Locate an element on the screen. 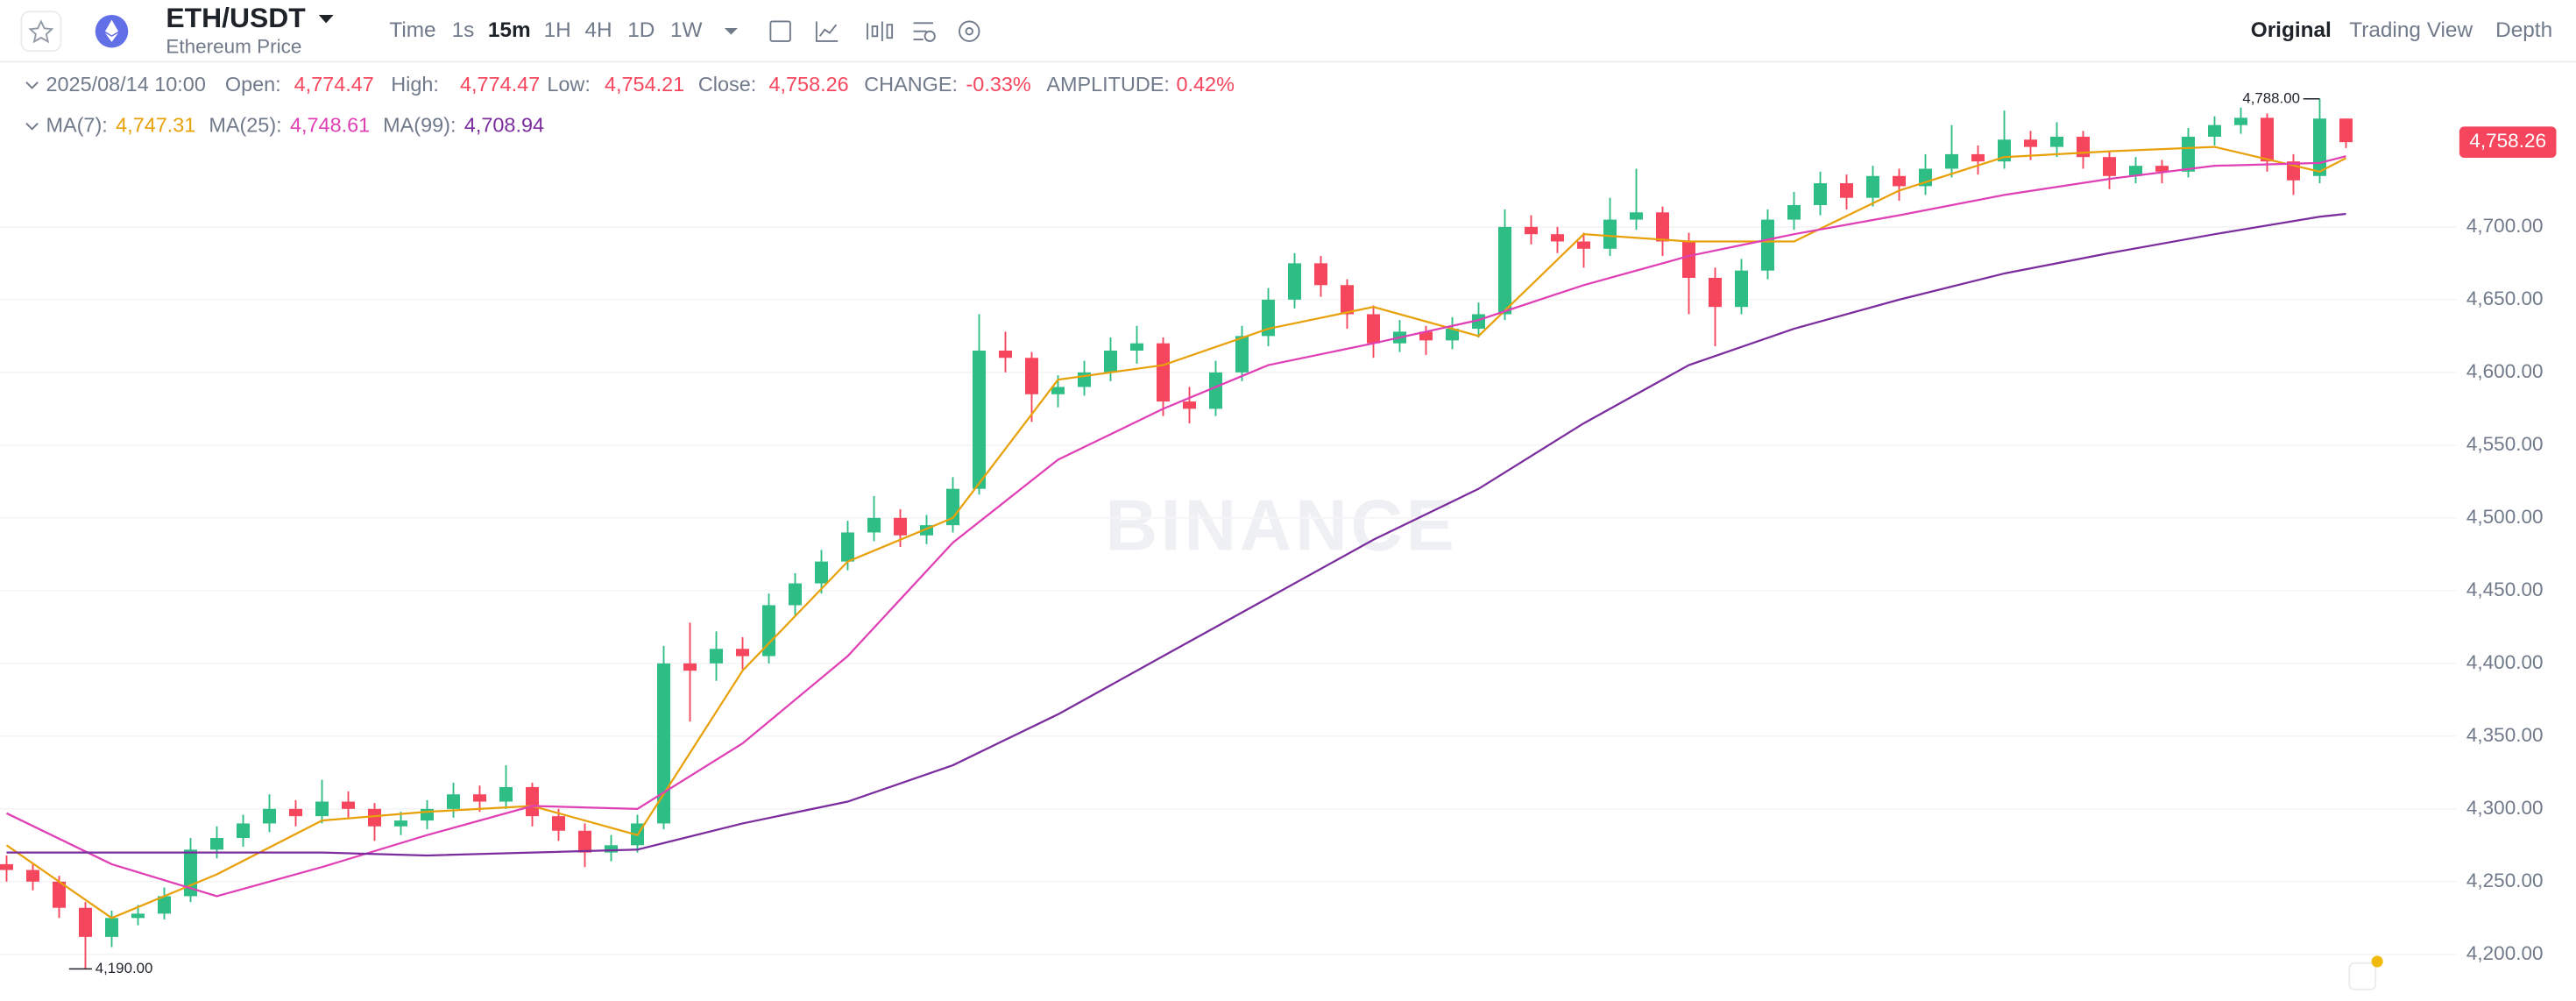  interval: 1D is located at coordinates (641, 30).